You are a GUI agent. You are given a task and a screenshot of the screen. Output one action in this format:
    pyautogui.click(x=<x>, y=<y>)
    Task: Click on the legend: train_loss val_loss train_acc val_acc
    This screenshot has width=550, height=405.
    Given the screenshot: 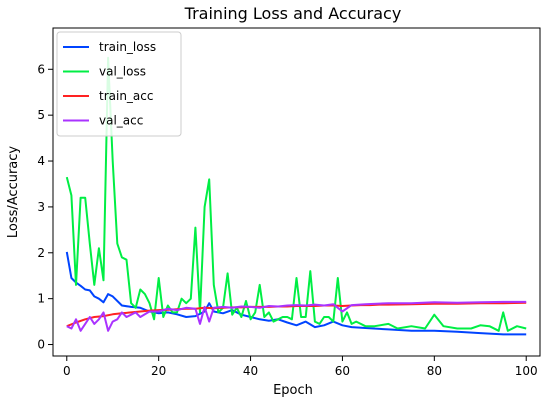 What is the action you would take?
    pyautogui.click(x=119, y=84)
    